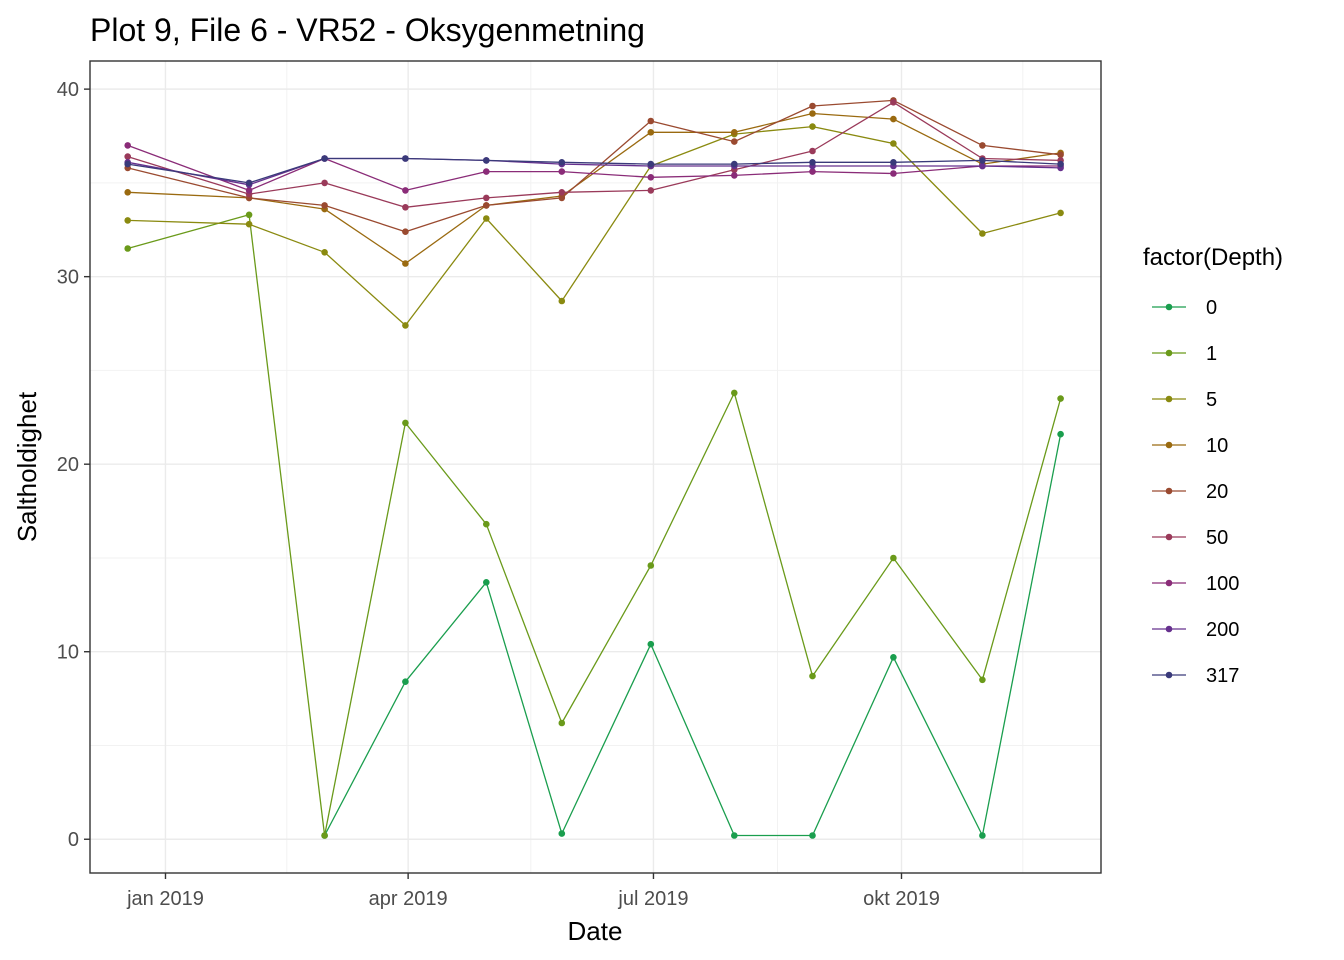  I want to click on y-axis: 0 10 20 30 40, so click(73, 465).